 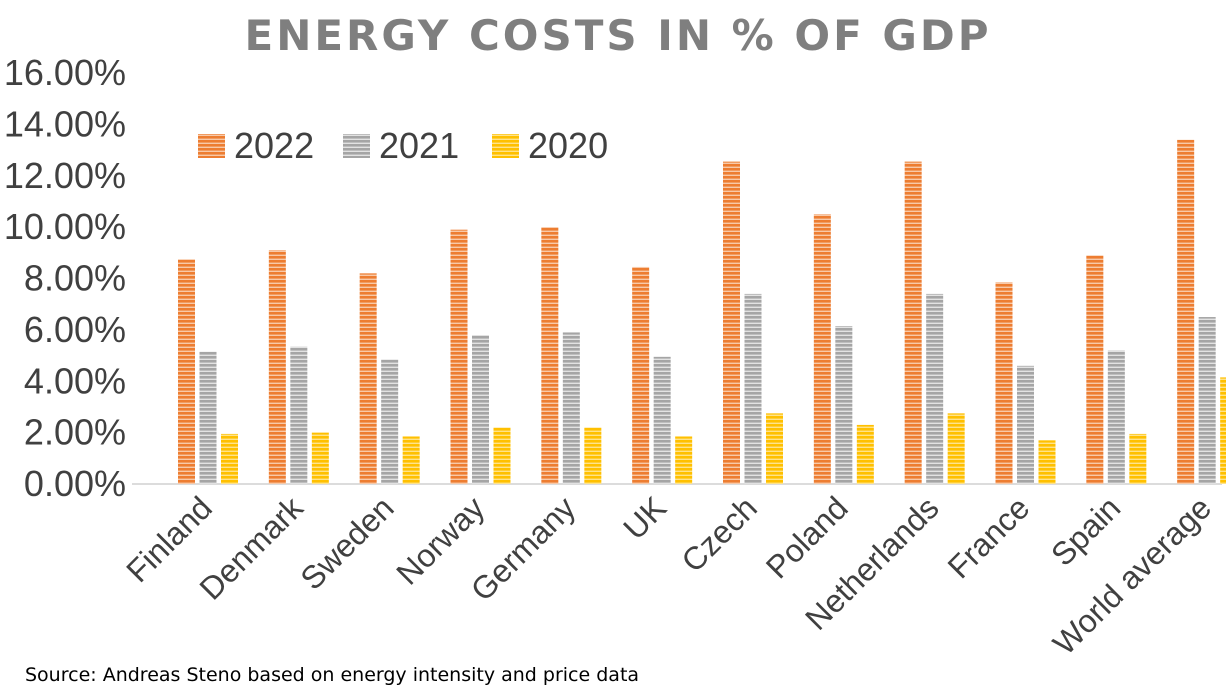 What do you see at coordinates (229, 458) in the screenshot?
I see `bar-2020-finland` at bounding box center [229, 458].